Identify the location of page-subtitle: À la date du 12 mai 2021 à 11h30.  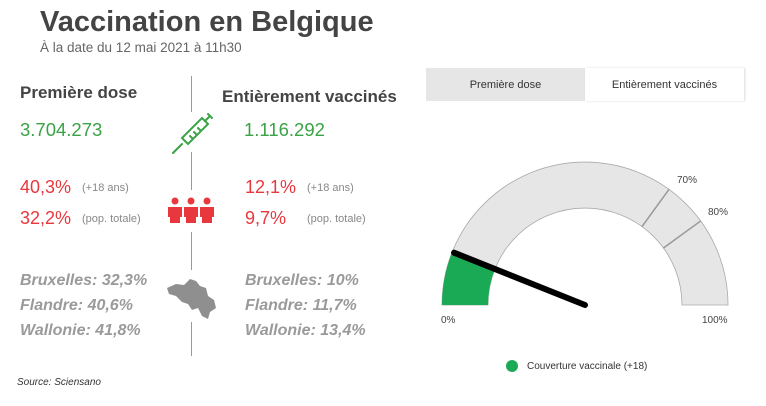
(141, 47).